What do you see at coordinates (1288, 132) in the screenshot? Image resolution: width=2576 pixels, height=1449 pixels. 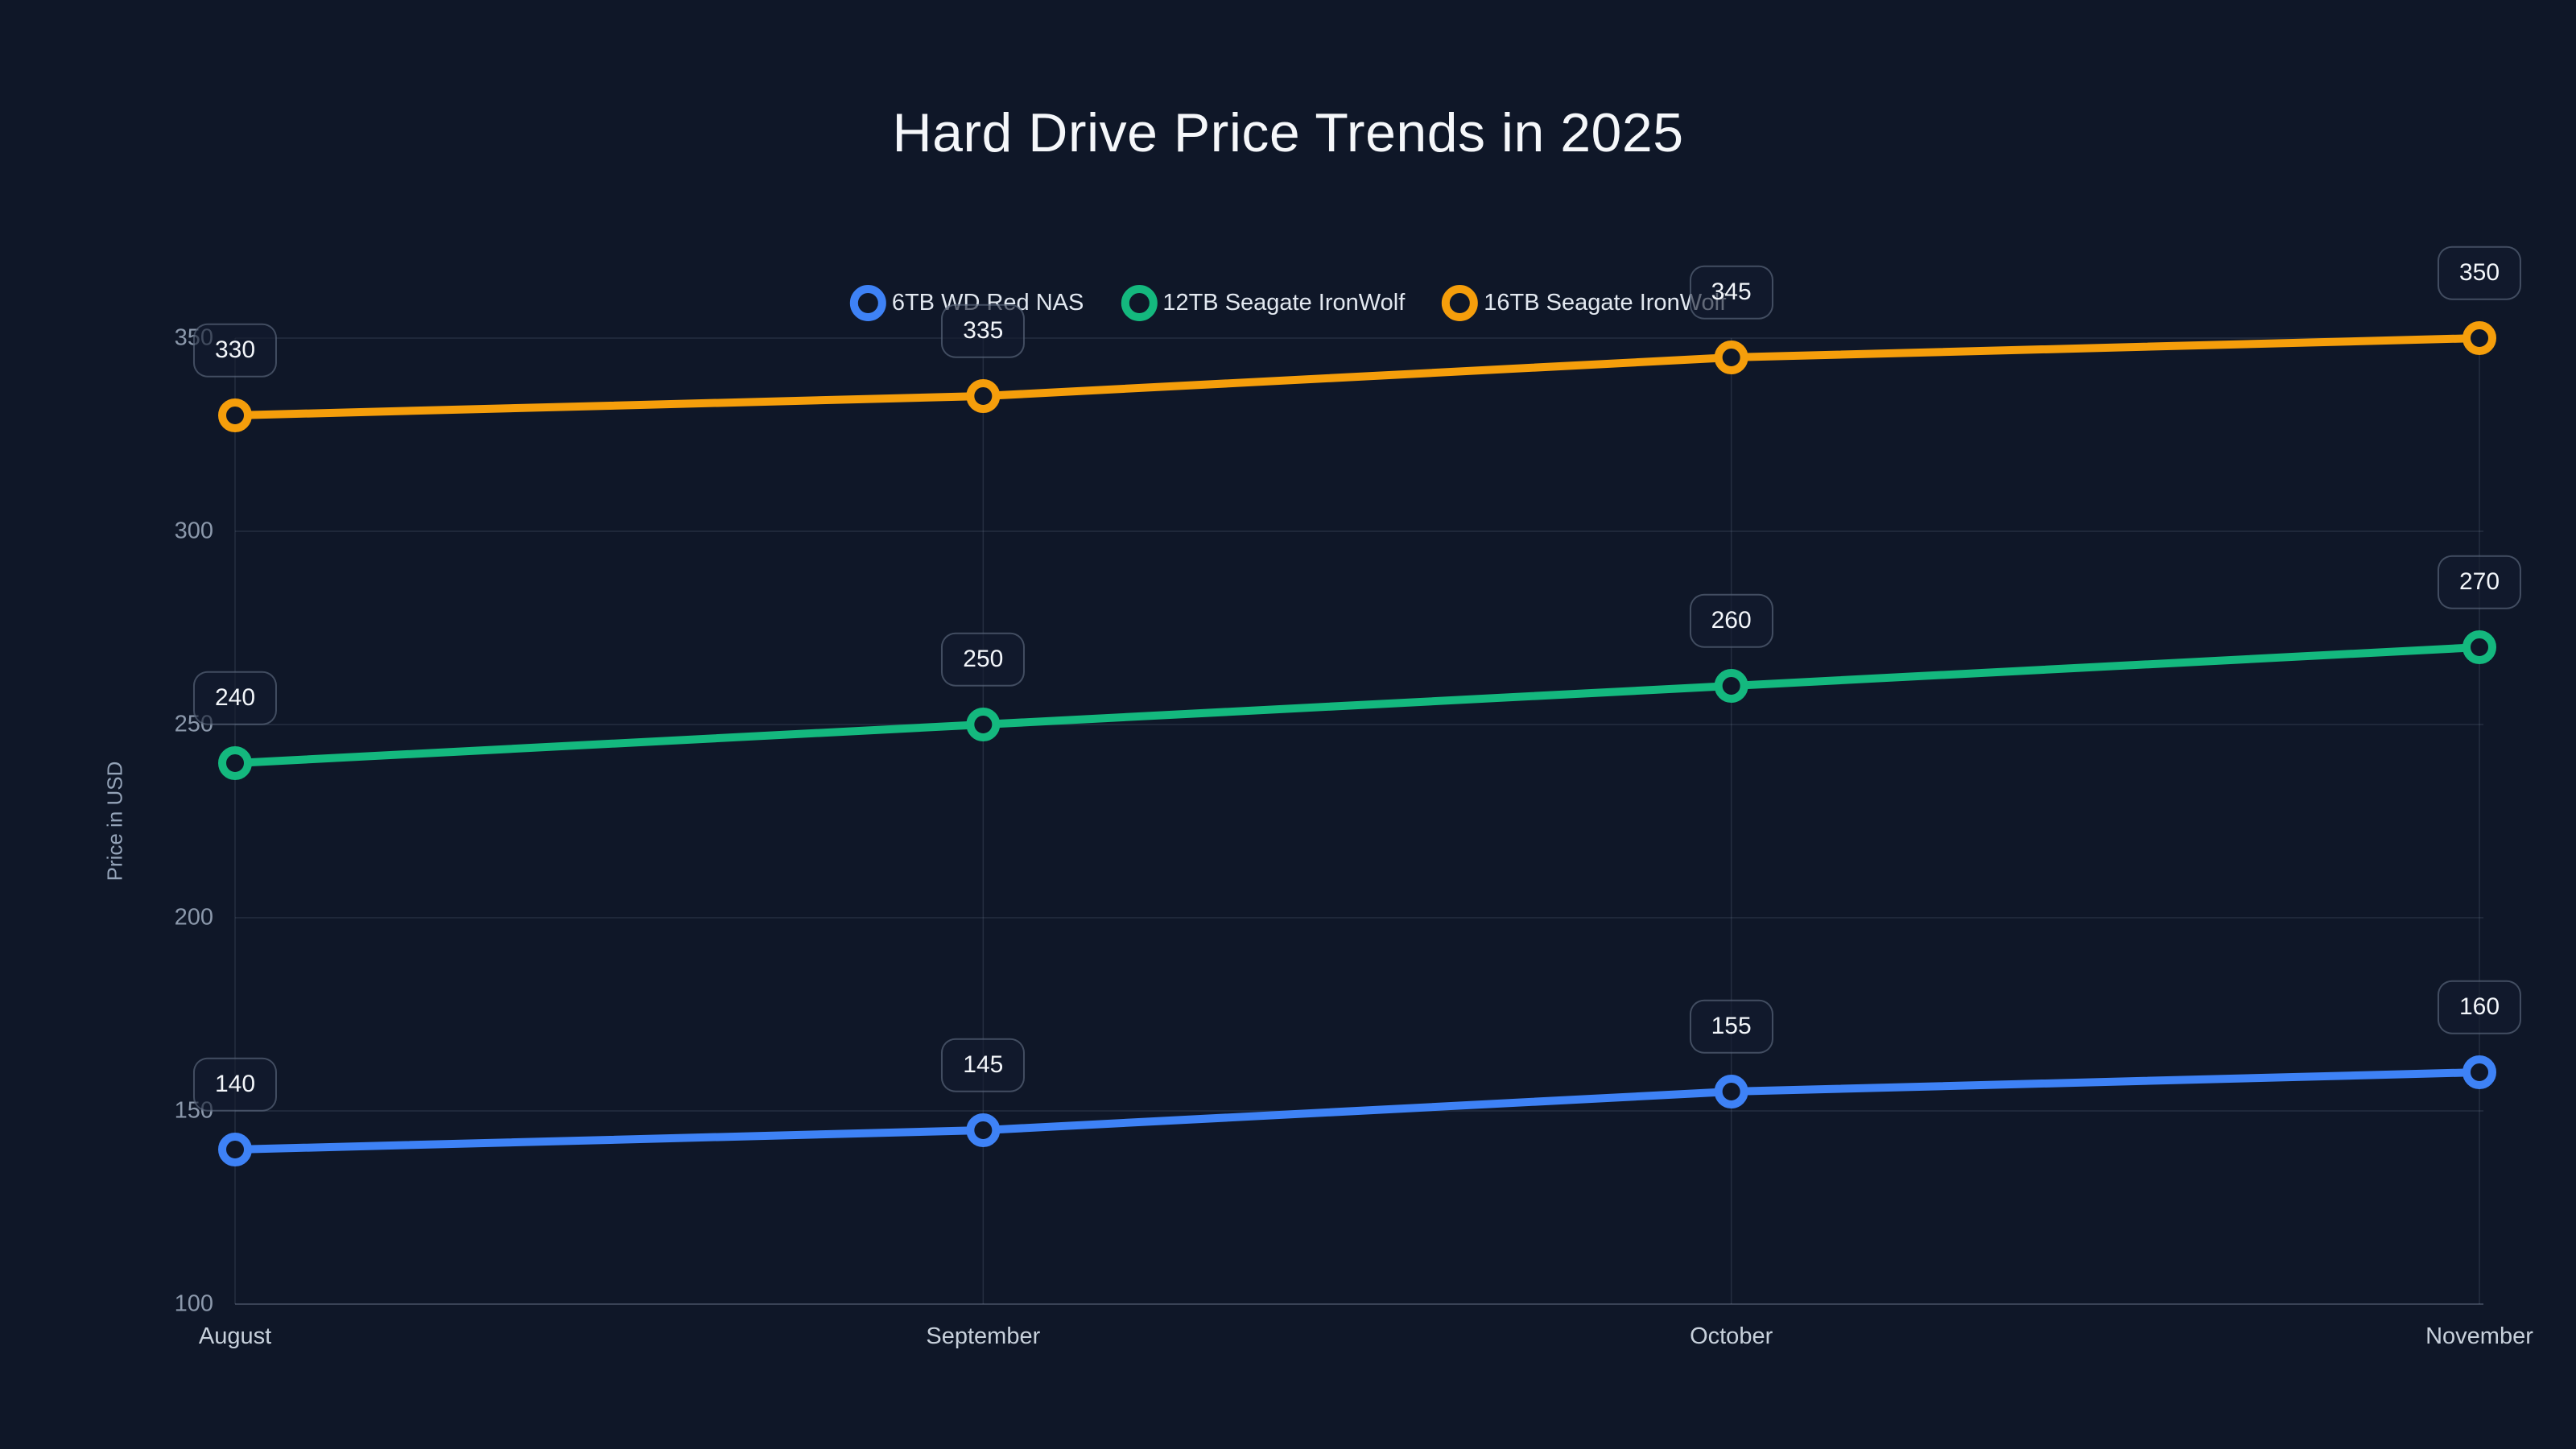 I see `chart-title: Hard Drive Price Trends in 2025` at bounding box center [1288, 132].